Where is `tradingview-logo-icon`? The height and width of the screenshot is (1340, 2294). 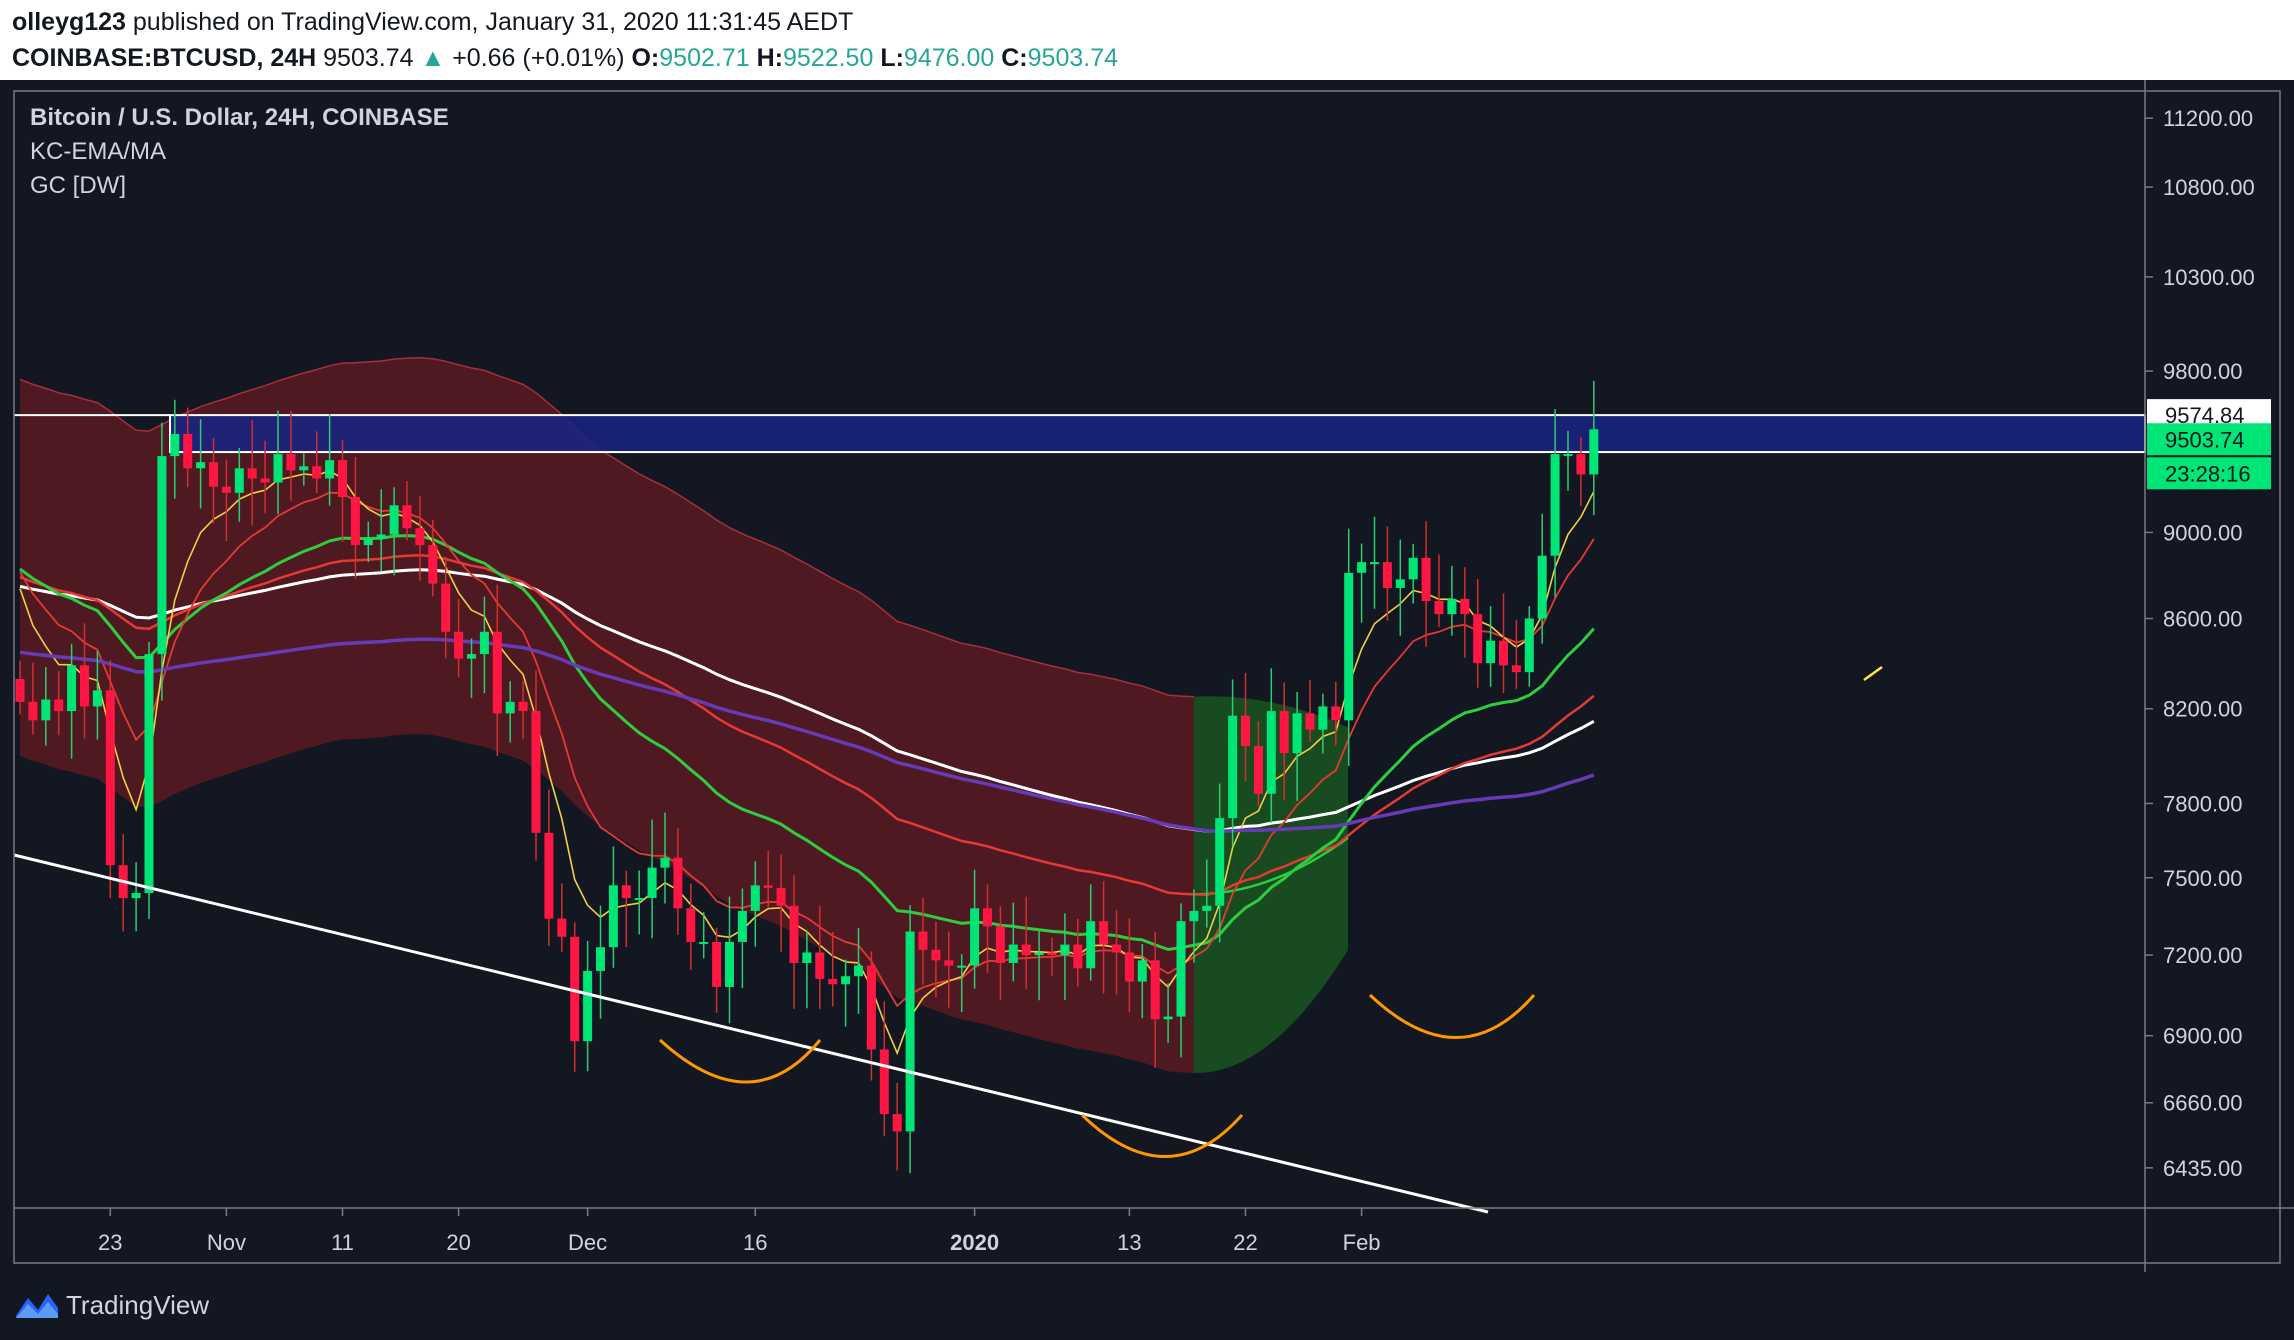
tradingview-logo-icon is located at coordinates (37, 1306).